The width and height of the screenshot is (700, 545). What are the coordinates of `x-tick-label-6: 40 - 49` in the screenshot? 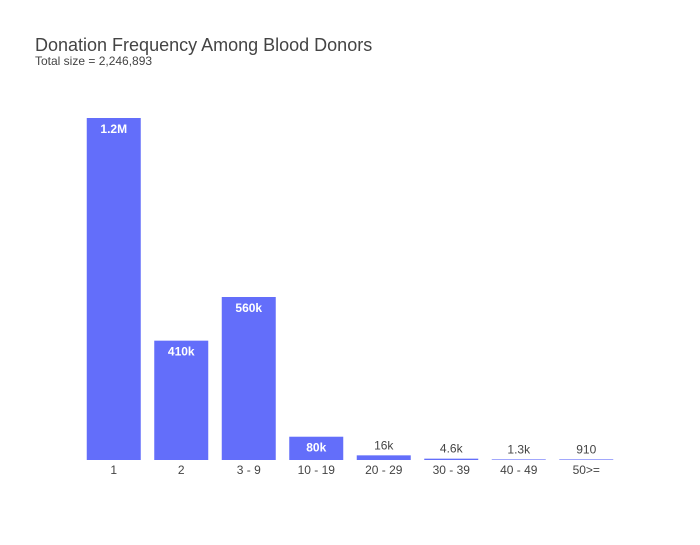 It's located at (519, 470).